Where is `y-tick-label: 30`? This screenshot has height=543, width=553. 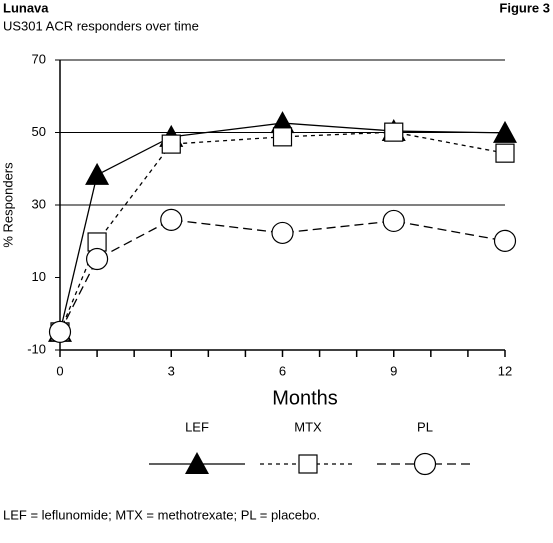
y-tick-label: 30 is located at coordinates (39, 203).